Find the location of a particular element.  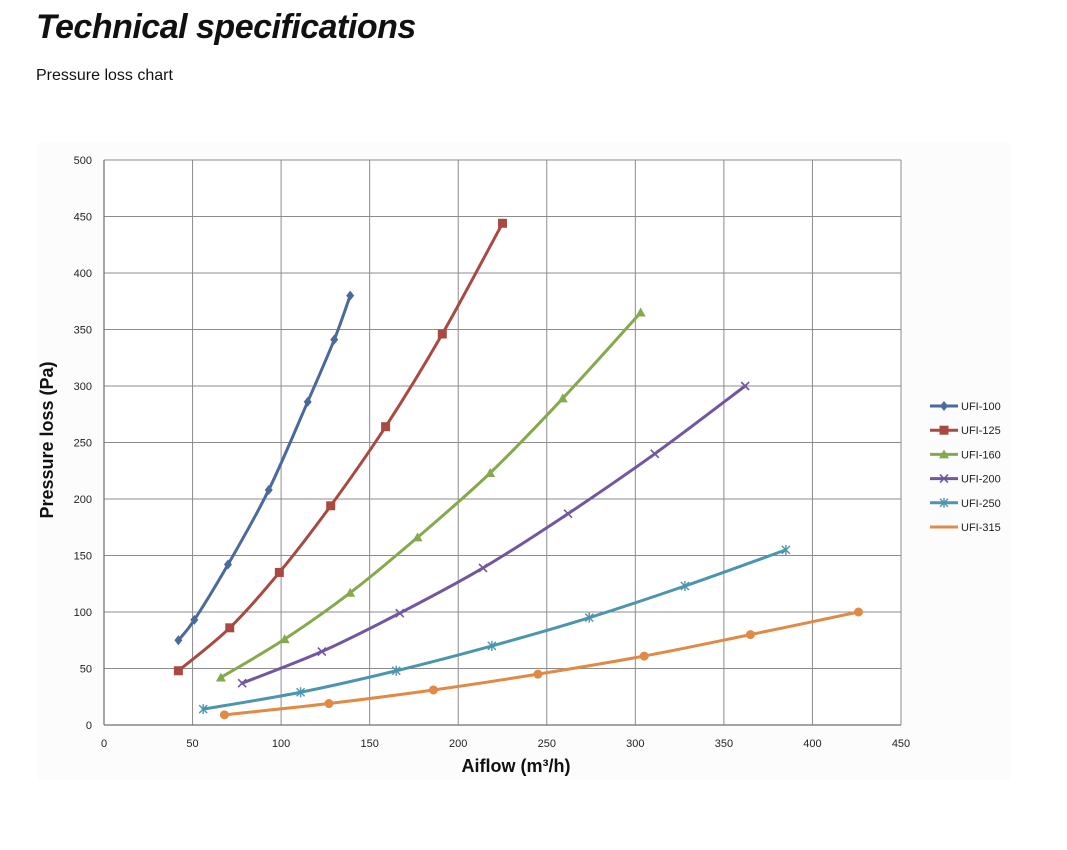

x-tick-label: 100 is located at coordinates (281, 744).